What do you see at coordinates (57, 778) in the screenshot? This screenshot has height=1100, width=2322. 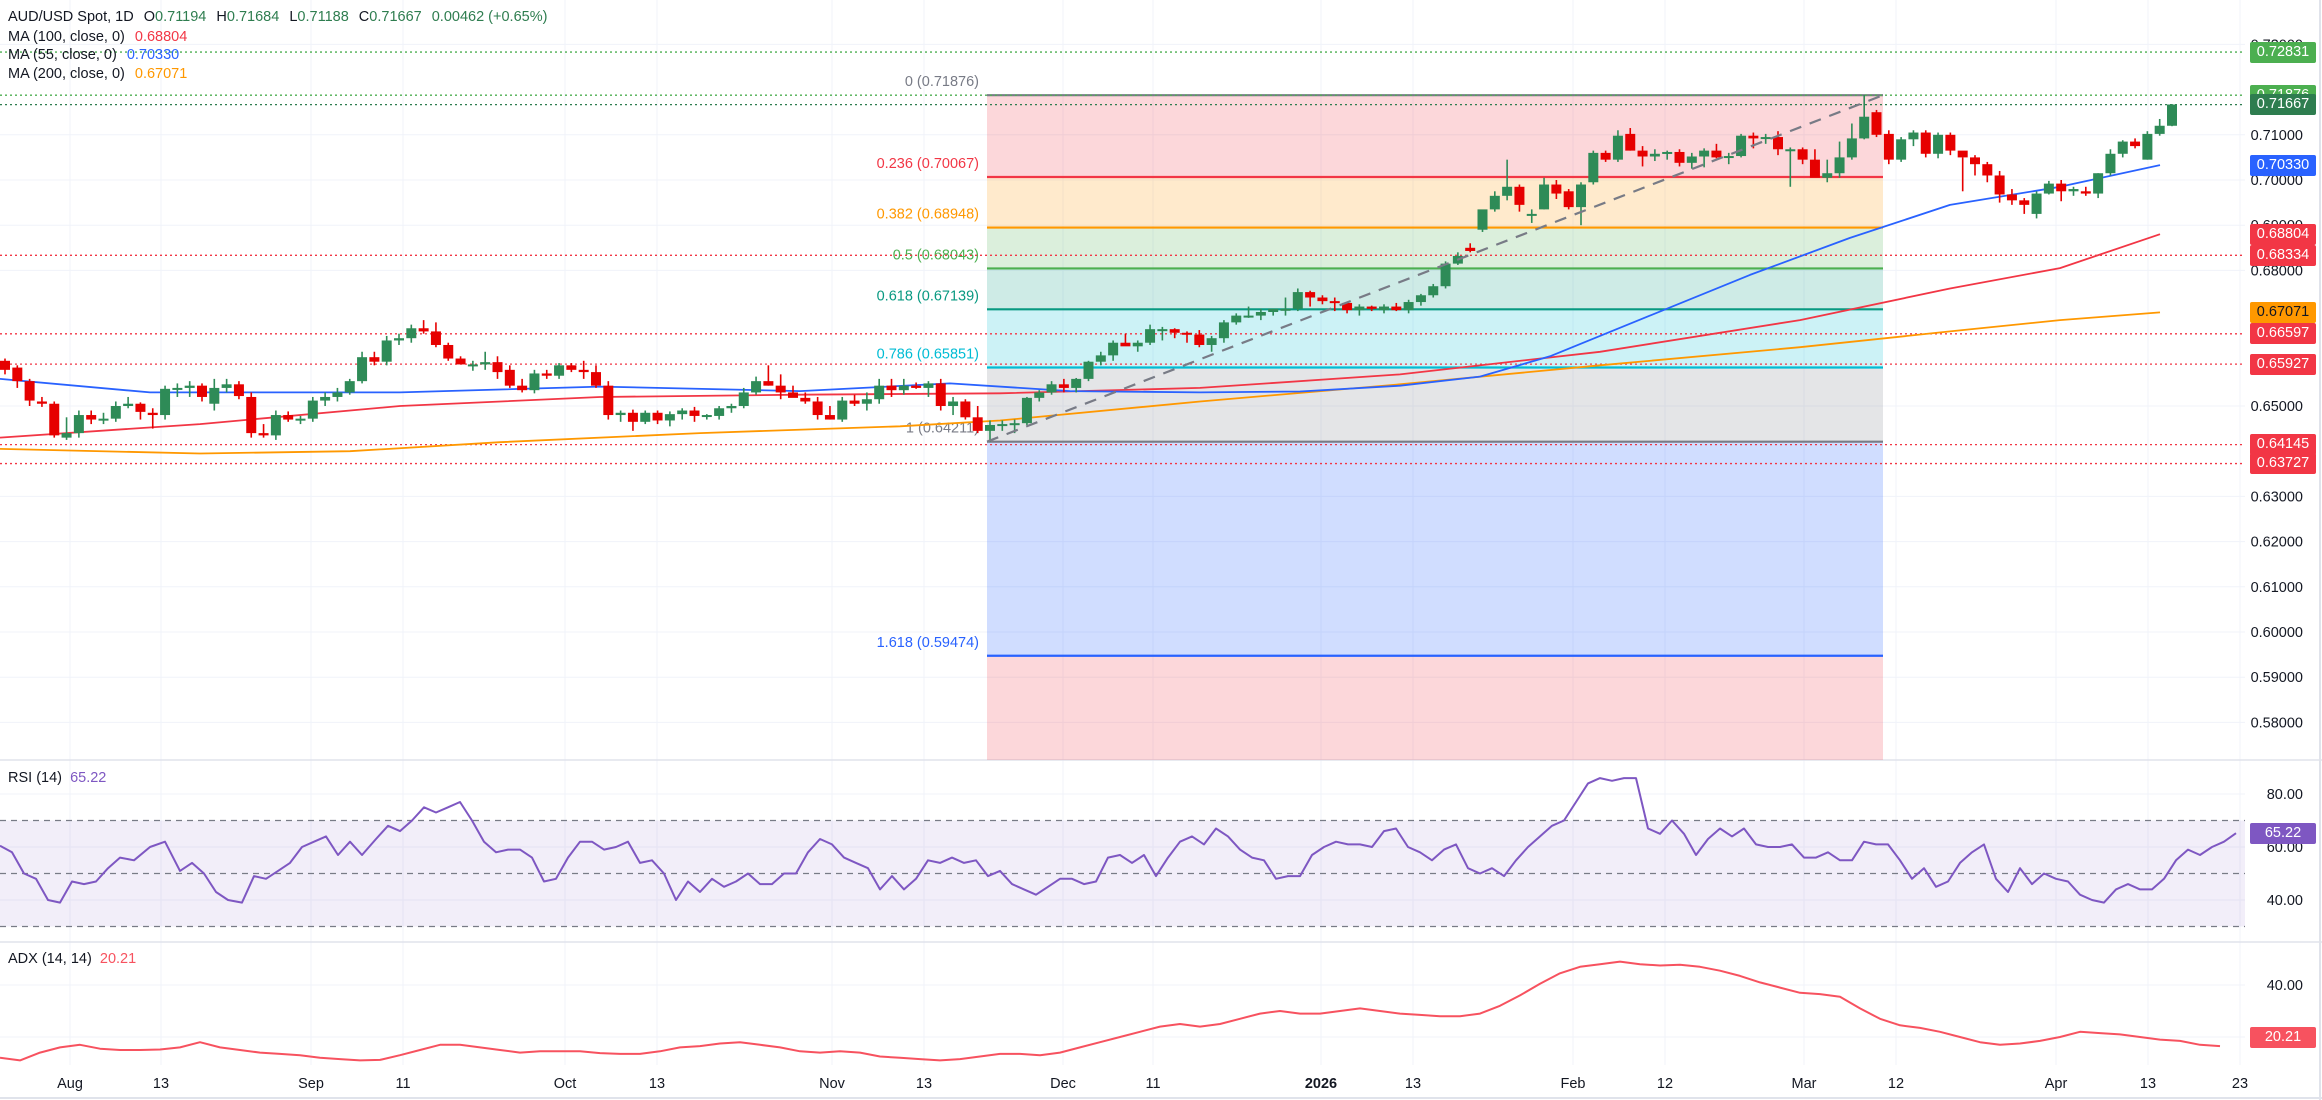 I see `rsi-legend: RSI (14) 65.22` at bounding box center [57, 778].